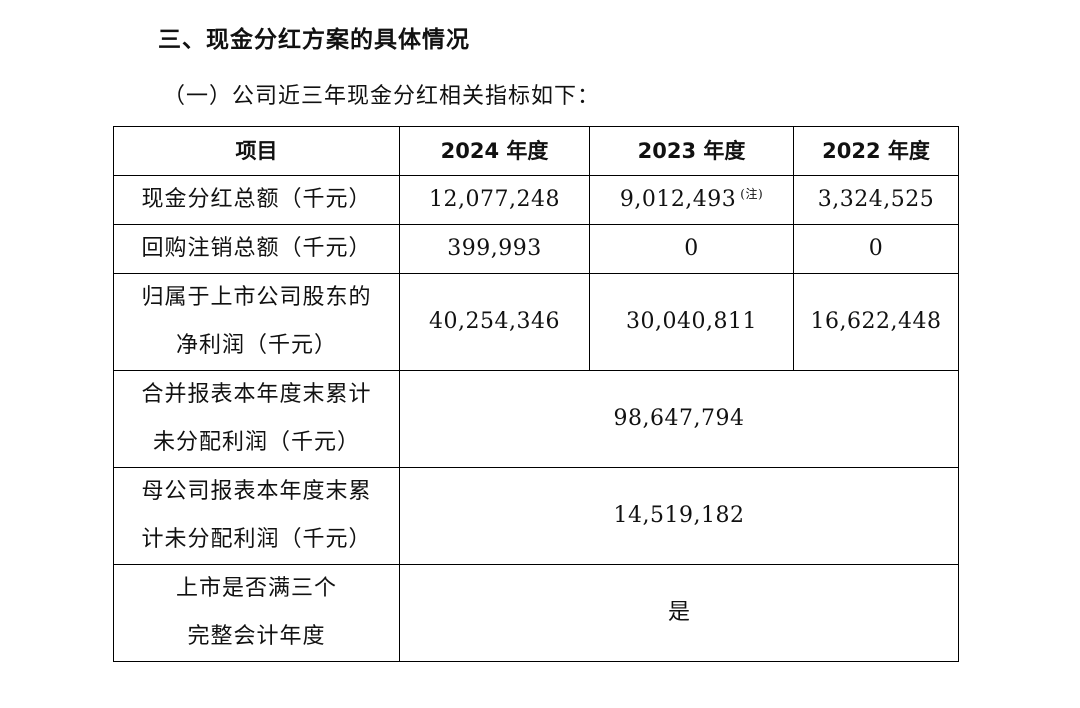 The image size is (1080, 708). Describe the element at coordinates (679, 419) in the screenshot. I see `merged-value-cell: 98,647,794` at that location.